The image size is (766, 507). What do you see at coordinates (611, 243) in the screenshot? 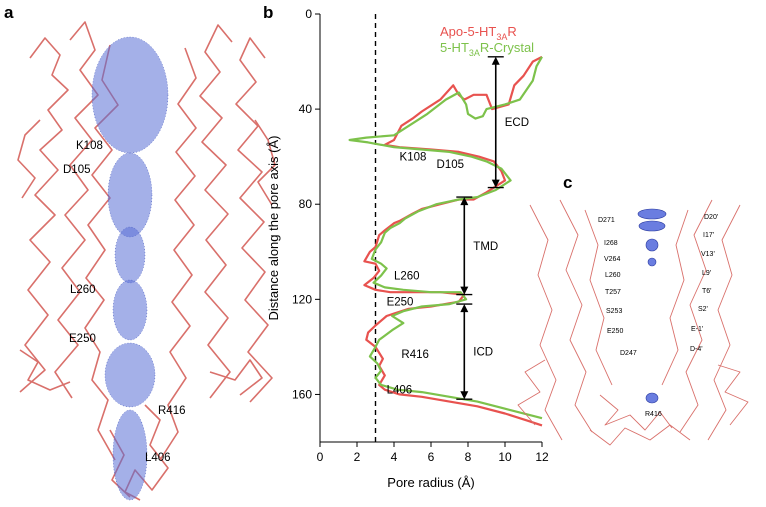
I see `label-c-i268: I268` at bounding box center [611, 243].